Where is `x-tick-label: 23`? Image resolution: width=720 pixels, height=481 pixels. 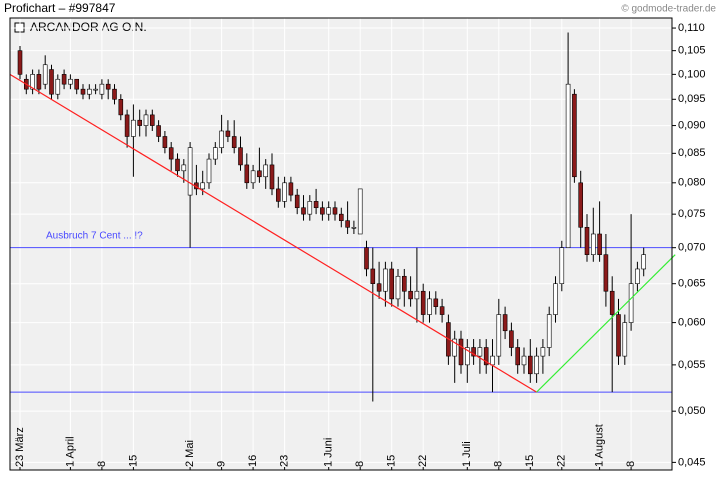 x-tick-label: 23 is located at coordinates (285, 461).